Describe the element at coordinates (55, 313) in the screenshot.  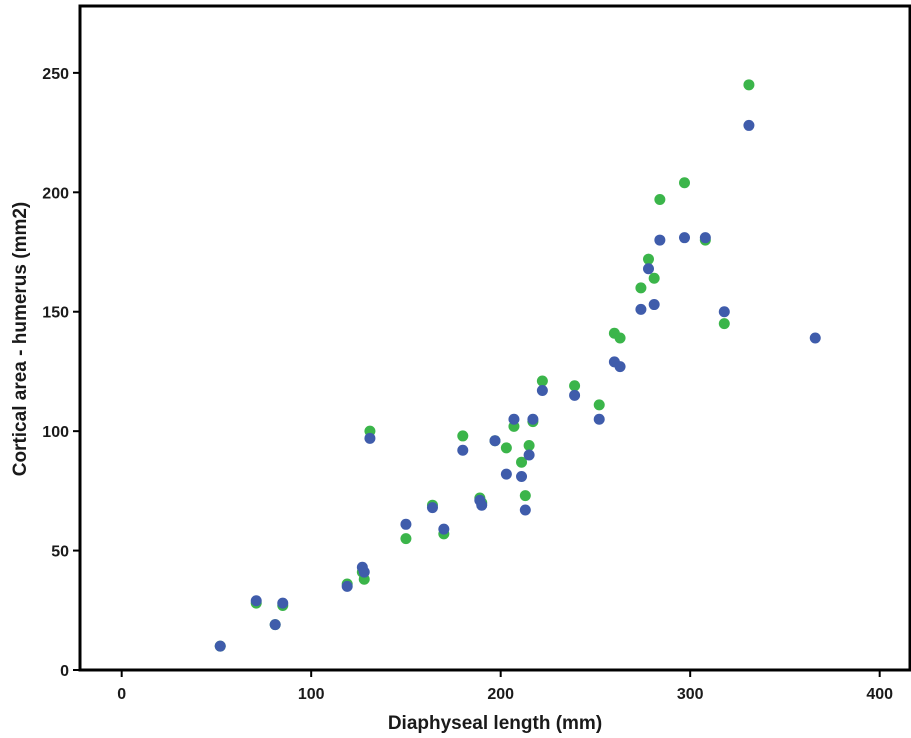
I see `y-tick-label: 150` at that location.